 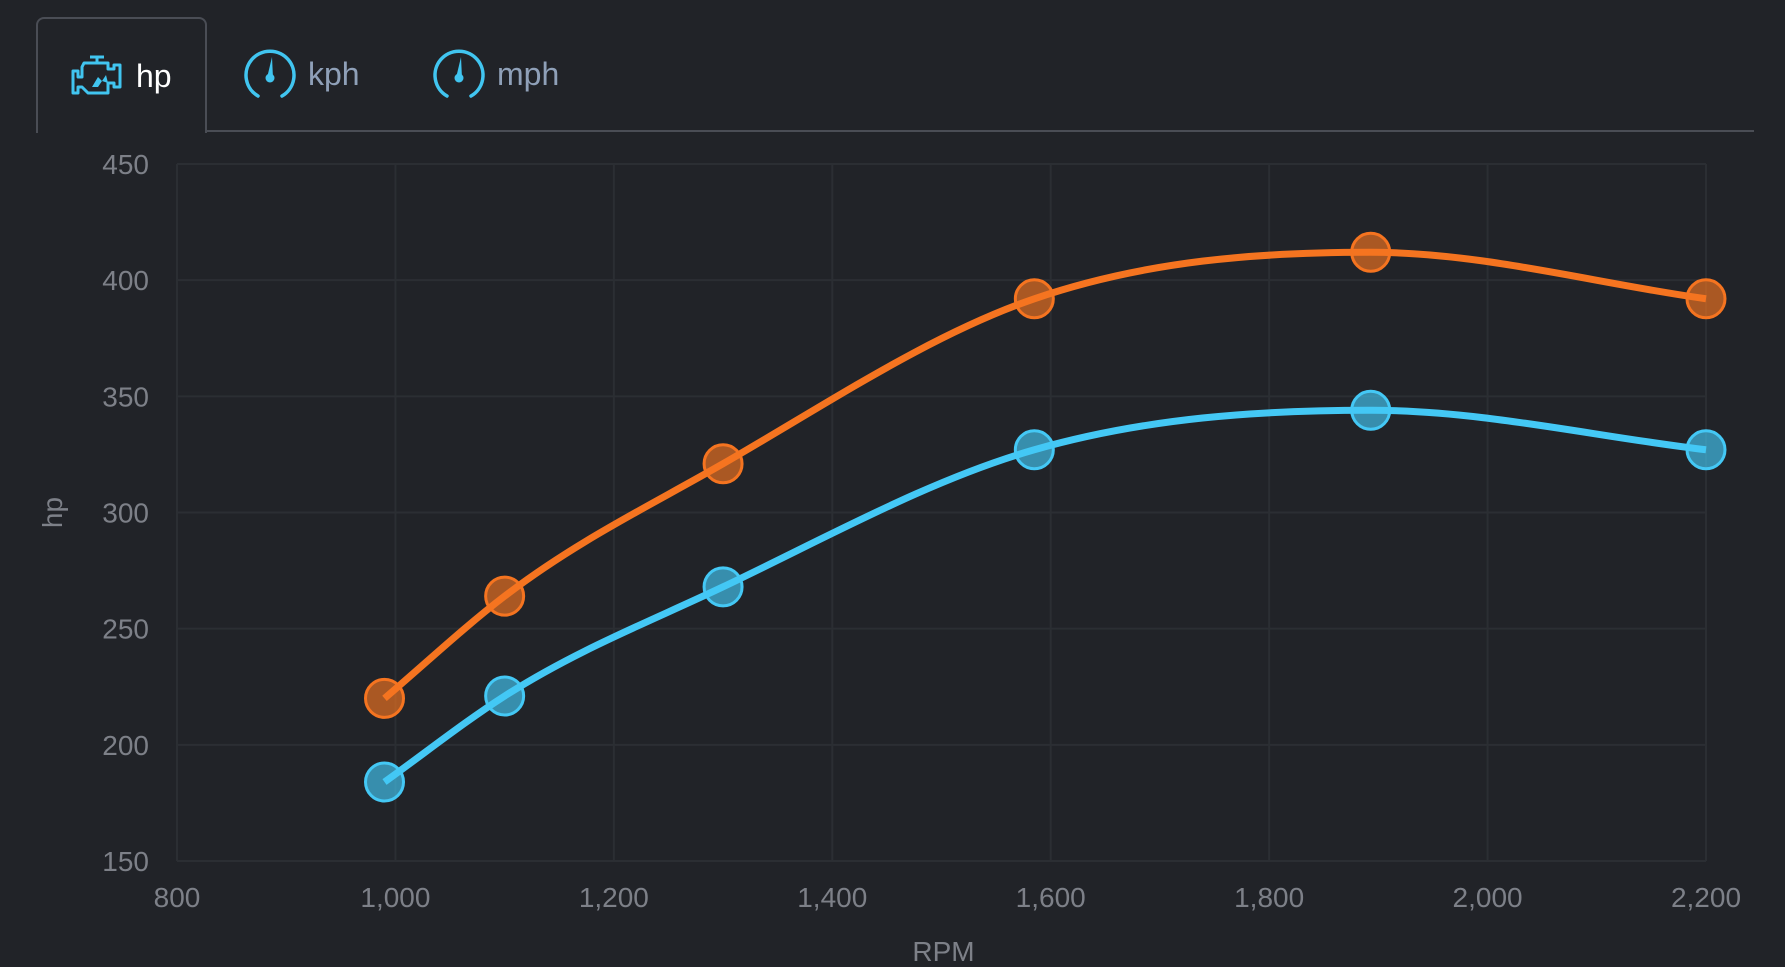 I want to click on tab-baseline, so click(x=895, y=131).